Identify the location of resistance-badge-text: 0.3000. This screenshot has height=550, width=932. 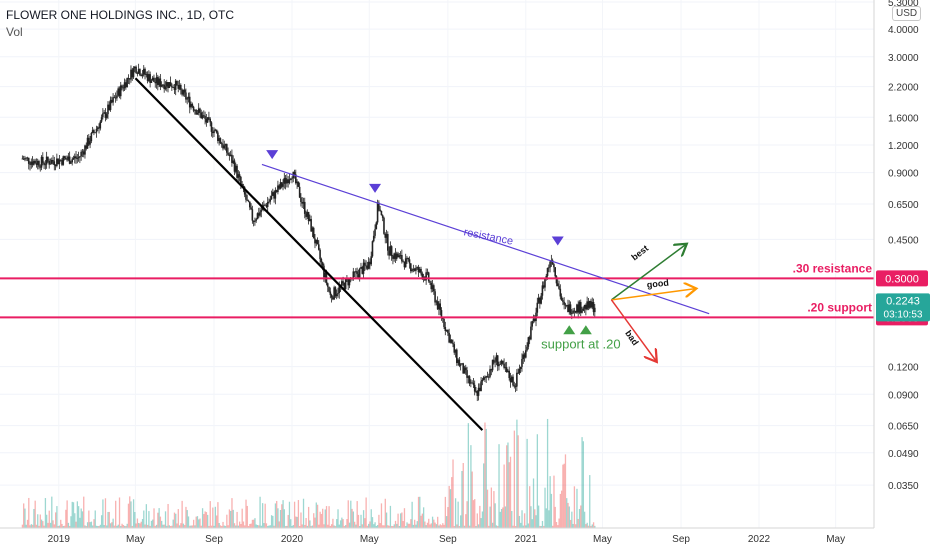
(902, 279).